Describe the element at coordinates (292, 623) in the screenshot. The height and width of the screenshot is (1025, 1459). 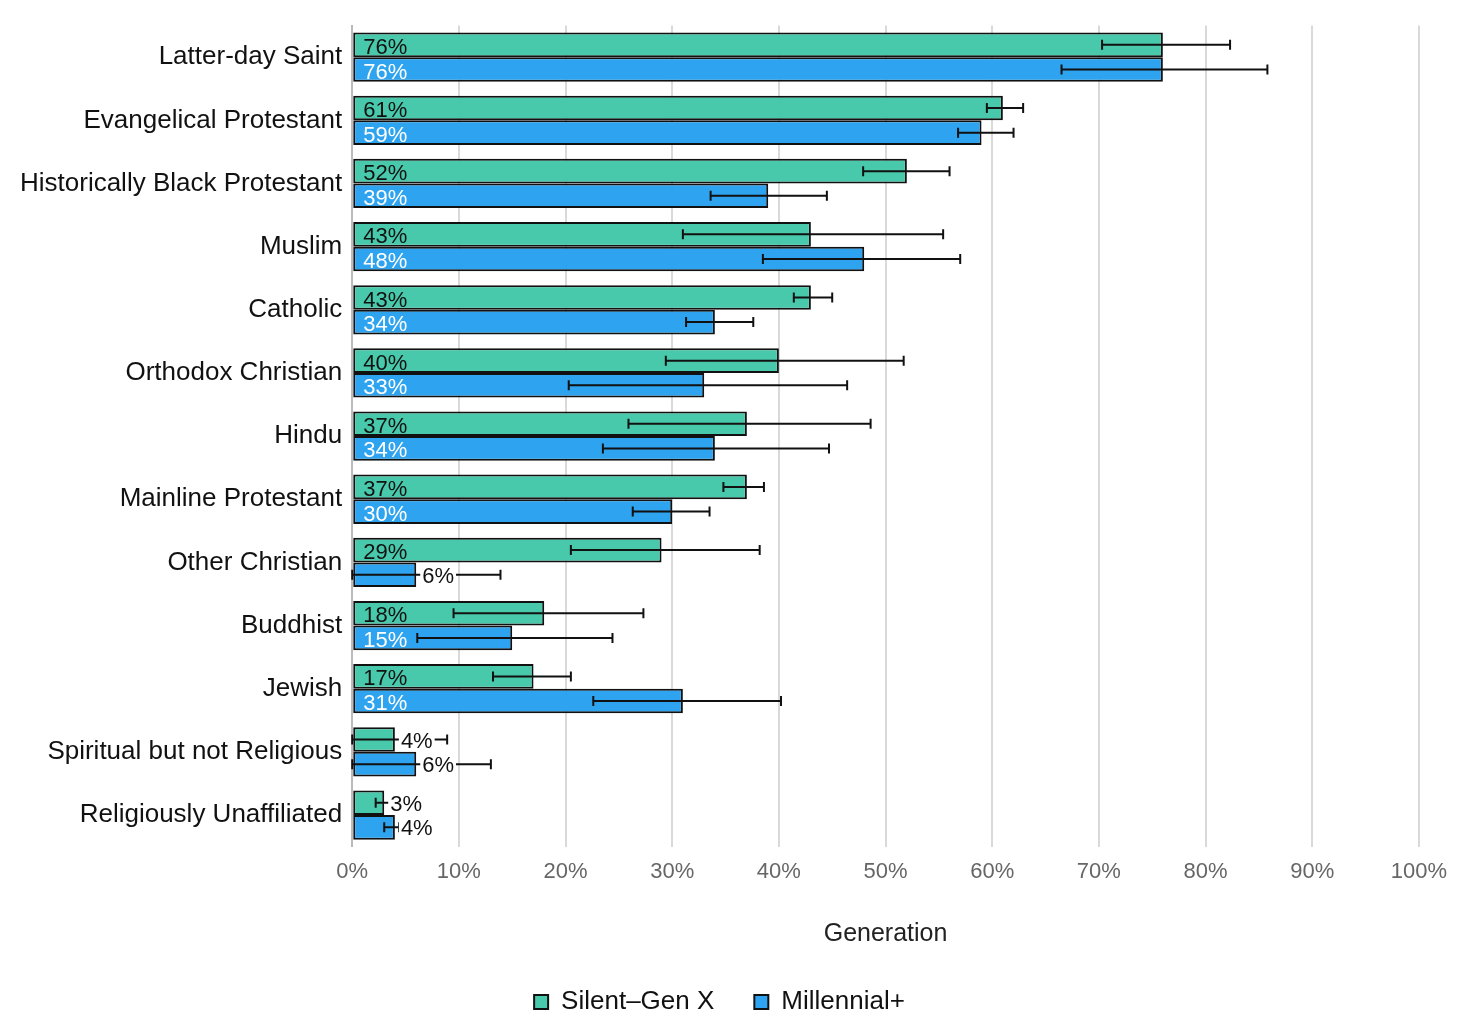
I see `y-tick-label: Buddhist` at that location.